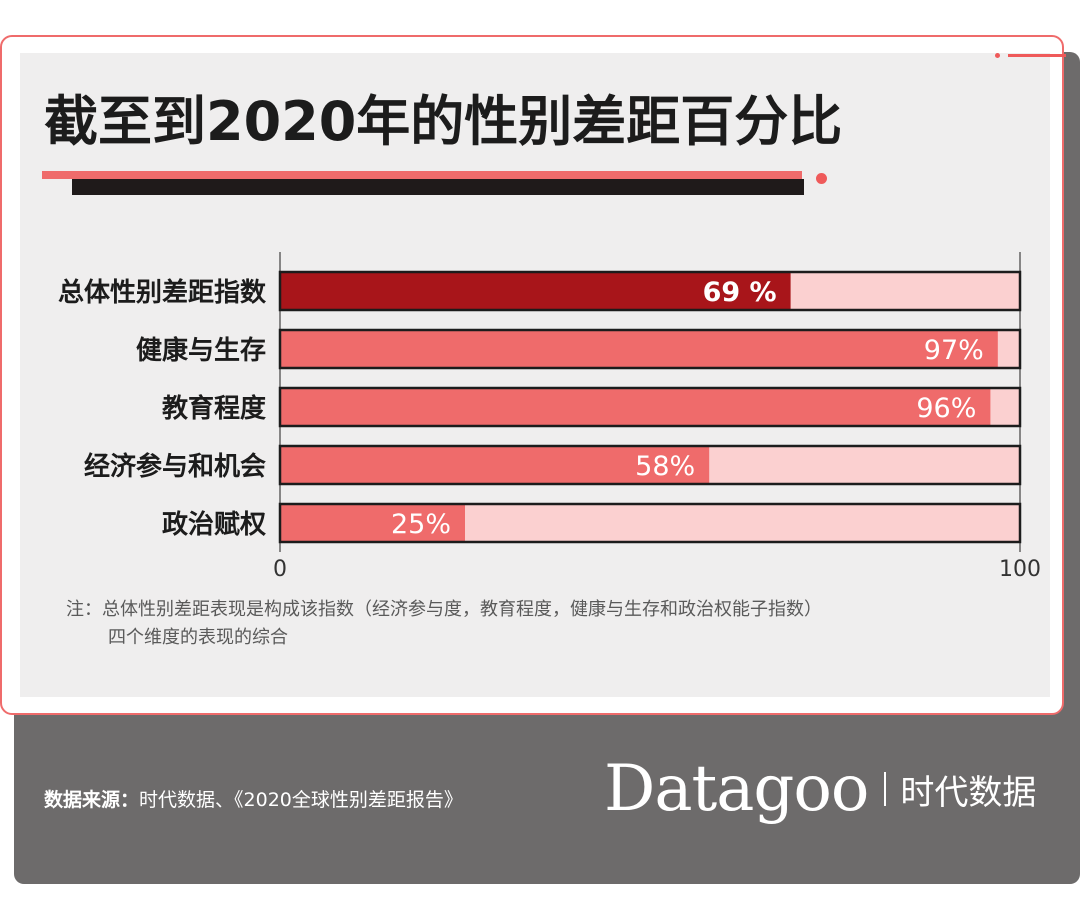  Describe the element at coordinates (421, 524) in the screenshot. I see `data-label: 25%` at that location.